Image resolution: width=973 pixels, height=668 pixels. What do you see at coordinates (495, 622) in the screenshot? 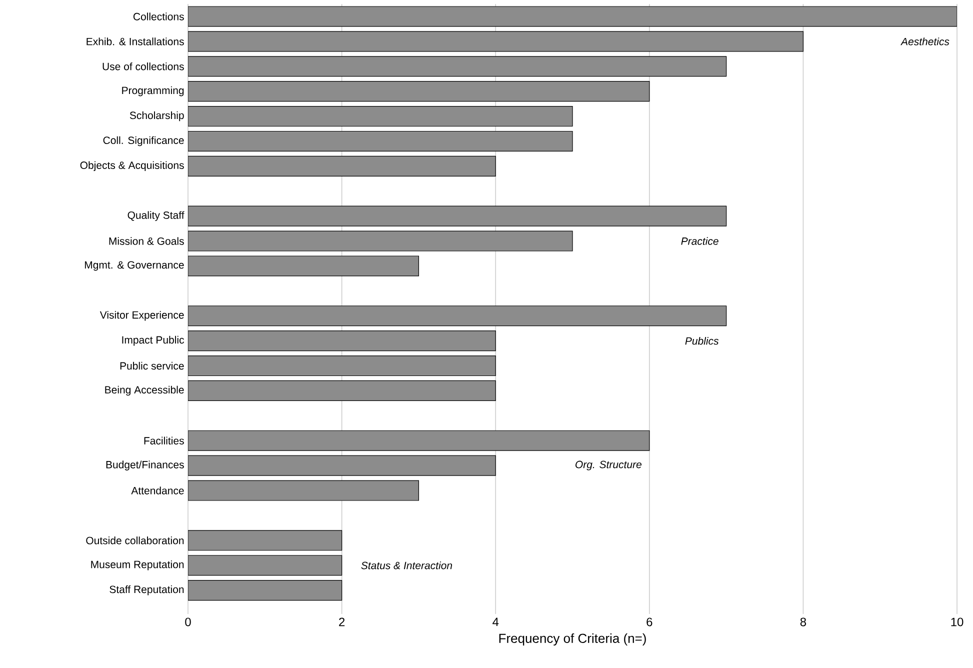
I see `x-tick-label: 4` at bounding box center [495, 622].